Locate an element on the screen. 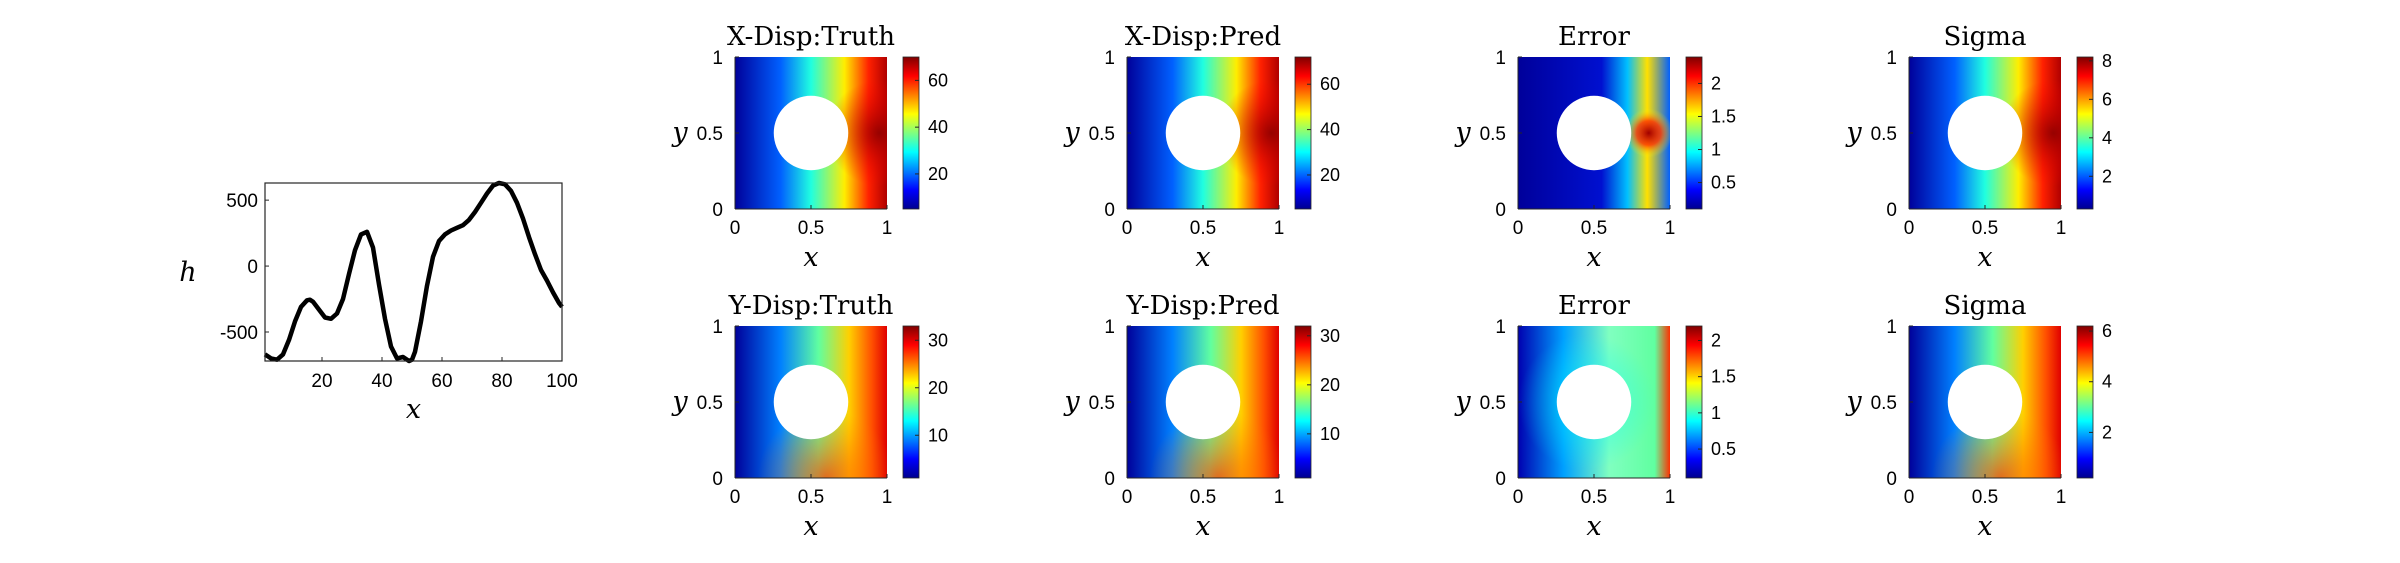 The image size is (2400, 563). heatmap-panel: X-Disp:Truth 0 0.5 1 1 0.5 0 x y 60 40 20 is located at coordinates (809, 147).